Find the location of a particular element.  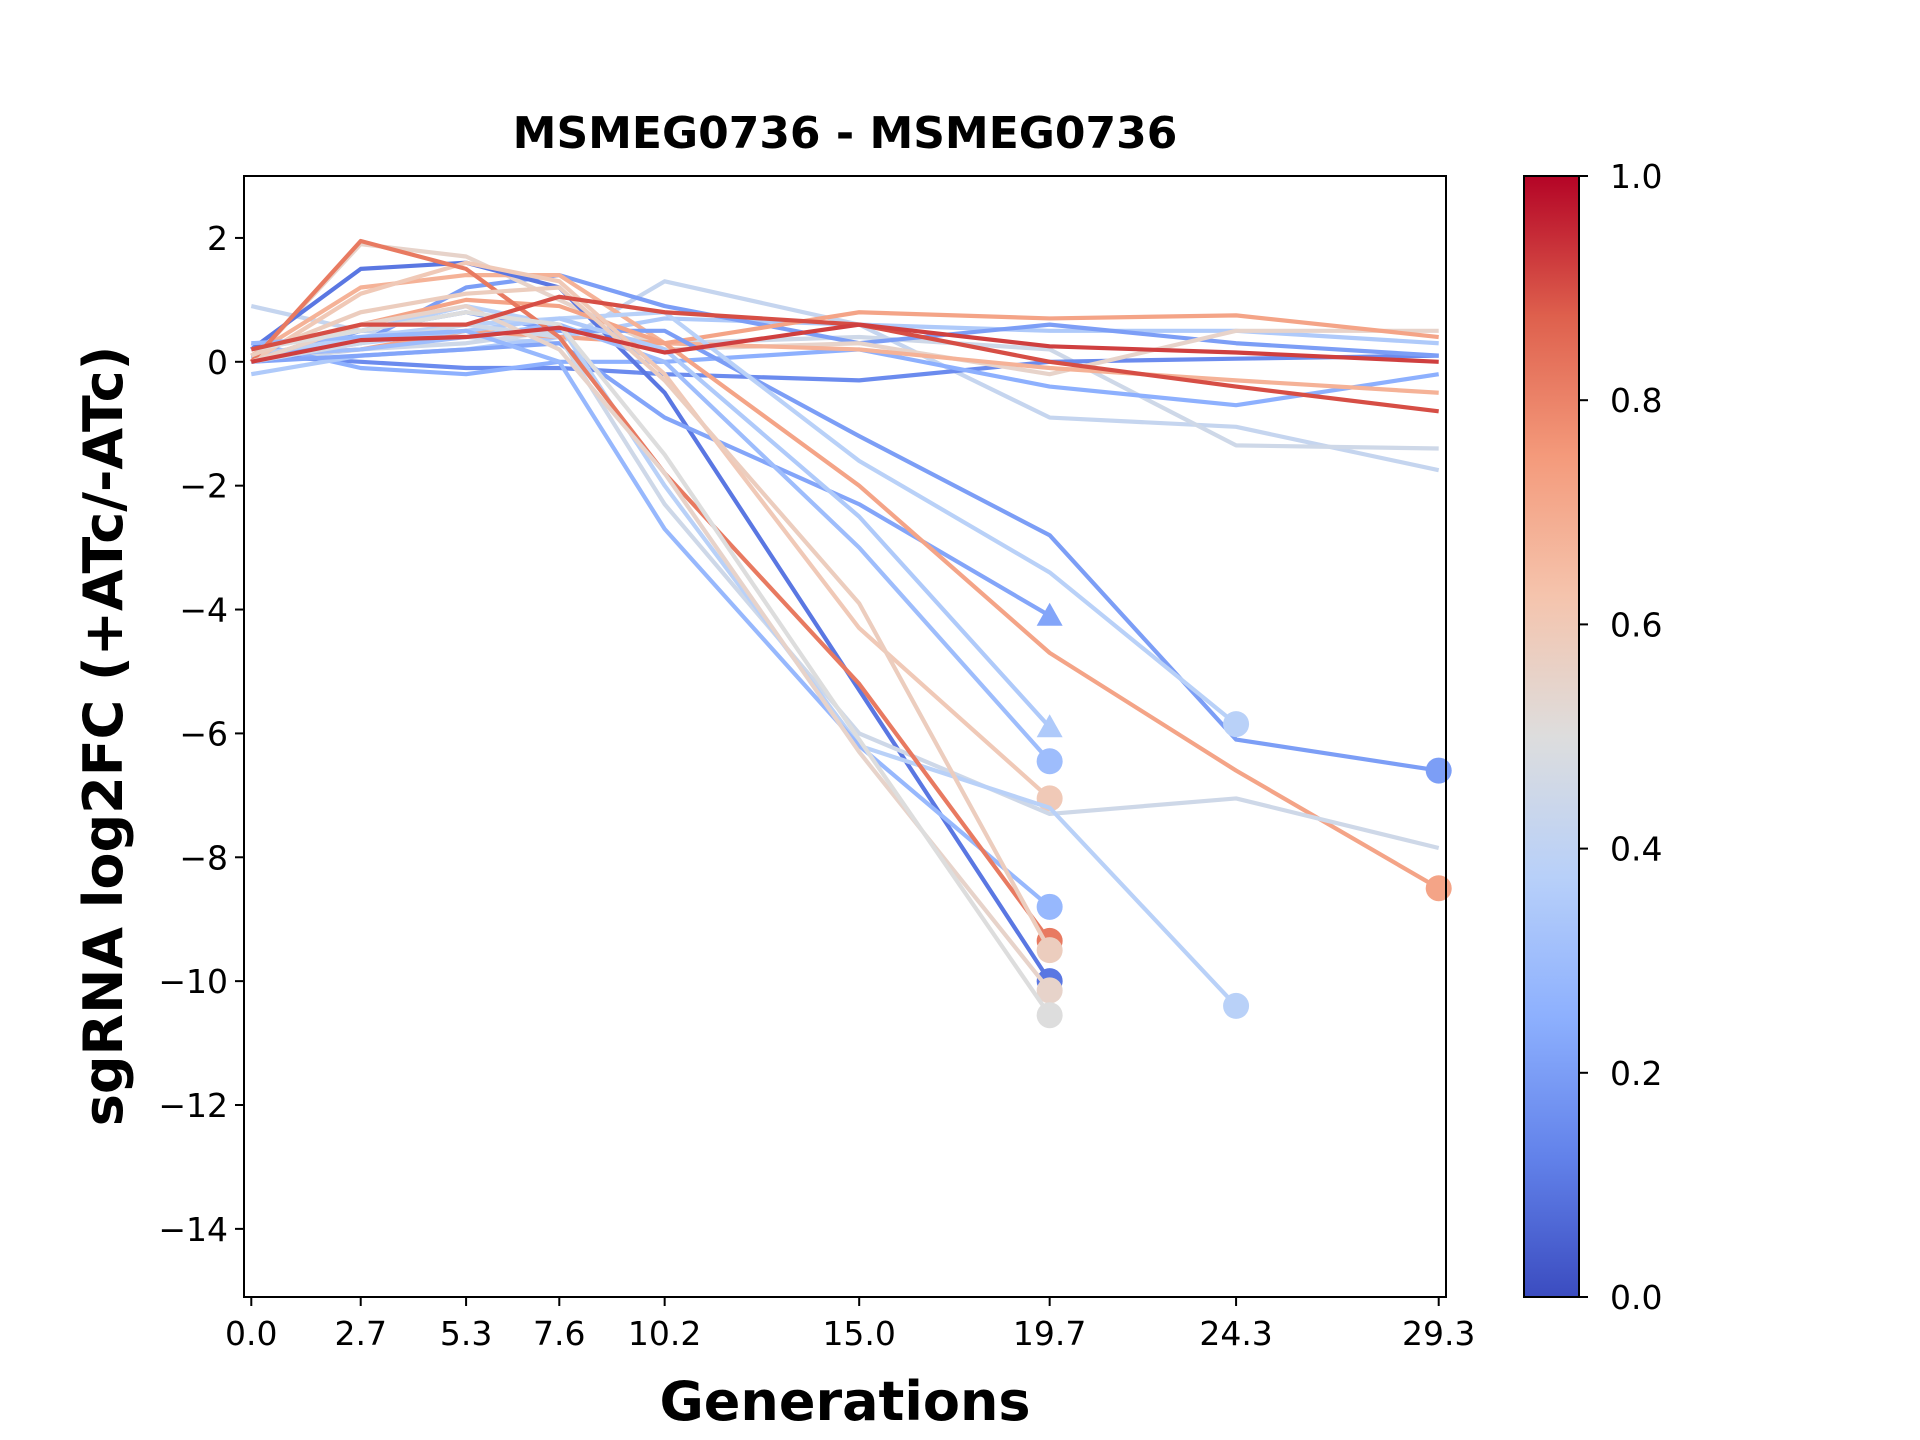

colorbar is located at coordinates (1551, 736).